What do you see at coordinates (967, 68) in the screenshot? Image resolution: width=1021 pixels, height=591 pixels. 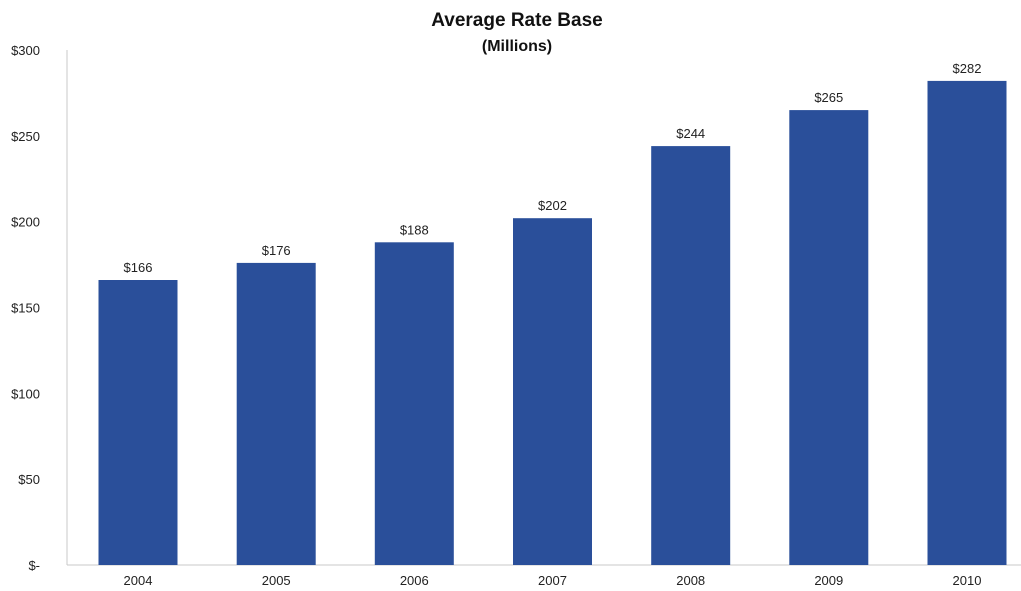 I see `data-label: $282` at bounding box center [967, 68].